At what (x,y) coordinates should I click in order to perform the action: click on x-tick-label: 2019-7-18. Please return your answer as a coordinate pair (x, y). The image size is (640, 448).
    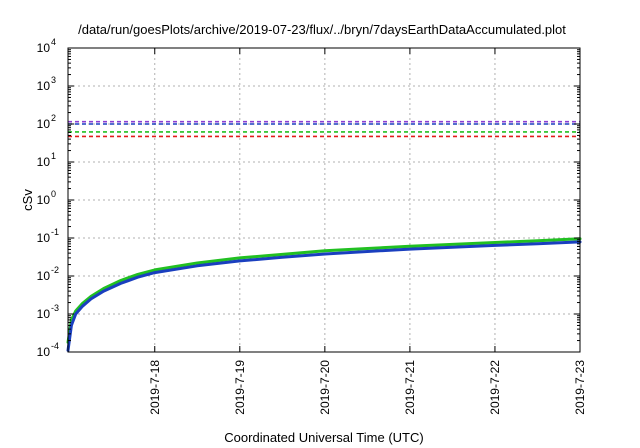
    Looking at the image, I should click on (155, 387).